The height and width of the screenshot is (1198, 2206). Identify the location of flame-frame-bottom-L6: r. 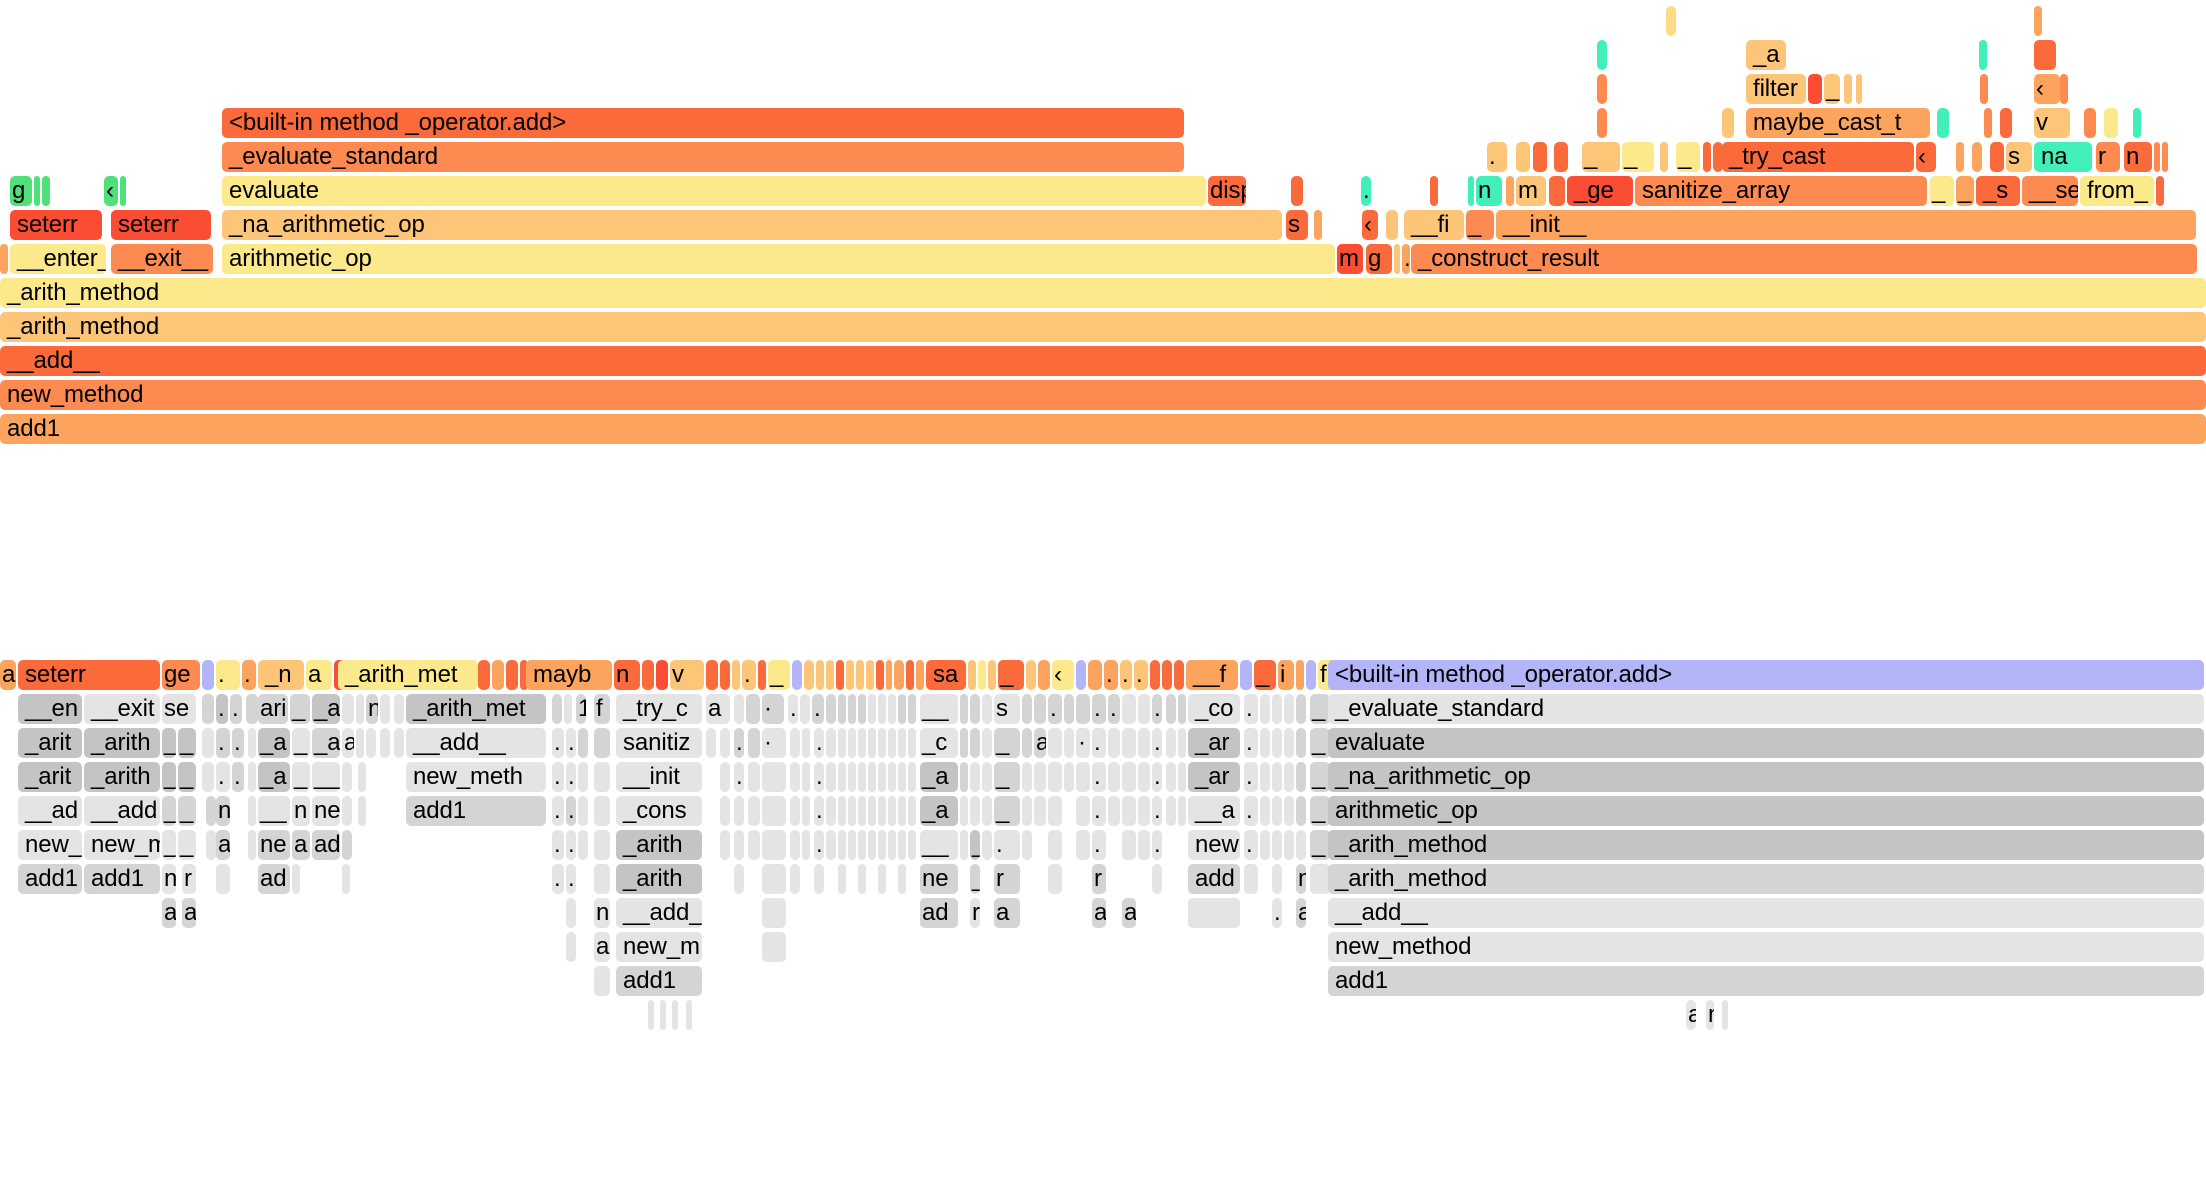
(1007, 879).